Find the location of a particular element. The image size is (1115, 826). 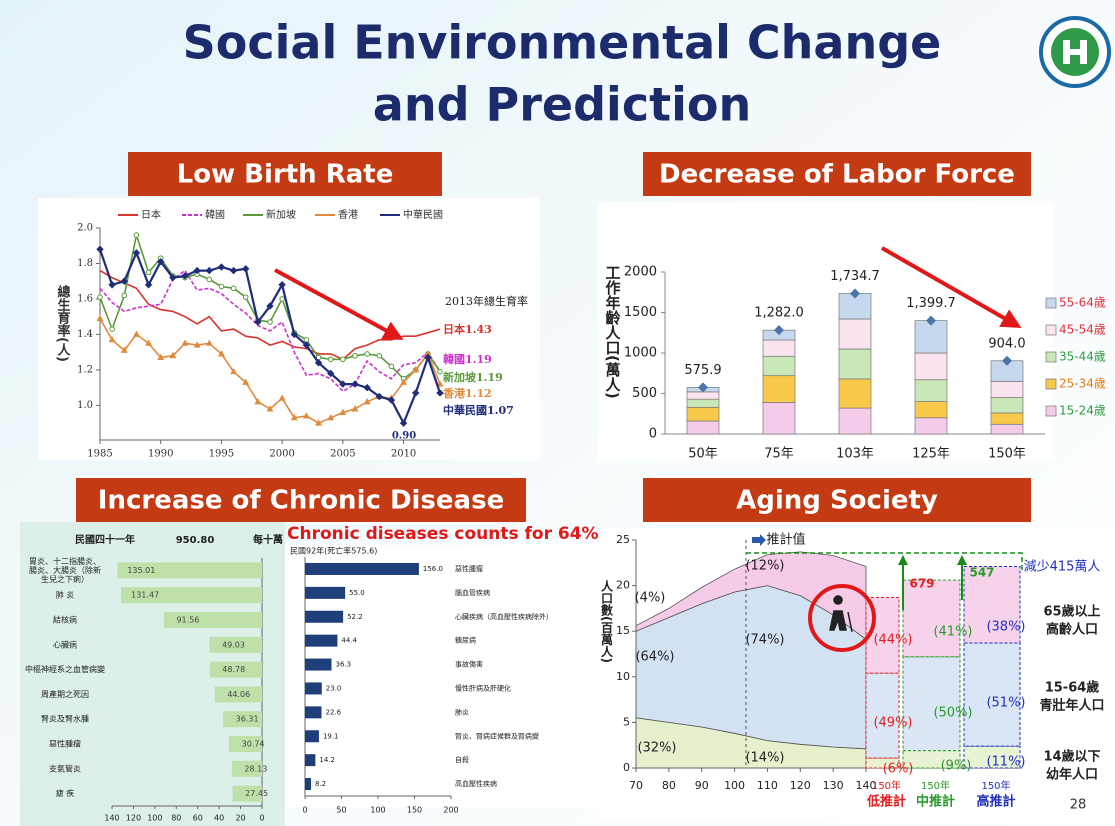

x-tick-label: 200 is located at coordinates (450, 810).